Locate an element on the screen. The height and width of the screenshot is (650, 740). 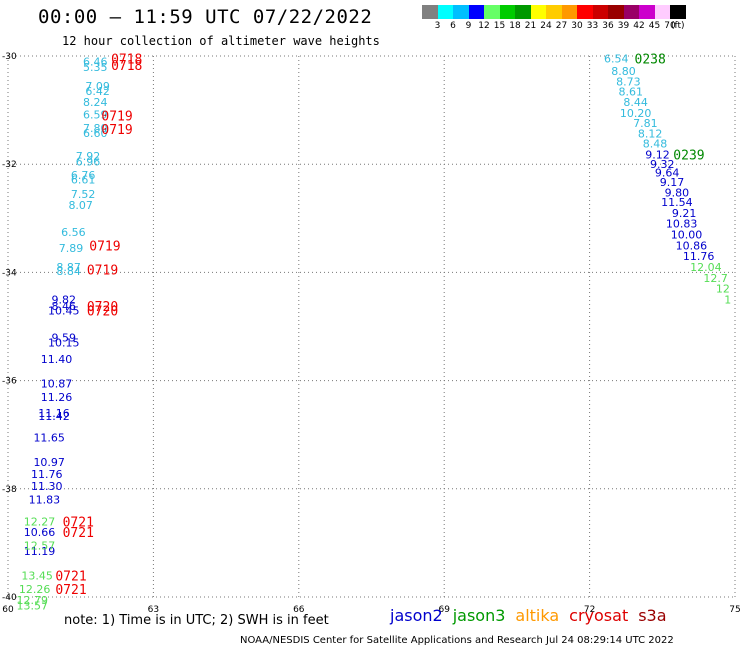
wave-height-point: 9.64 is located at coordinates (667, 172).